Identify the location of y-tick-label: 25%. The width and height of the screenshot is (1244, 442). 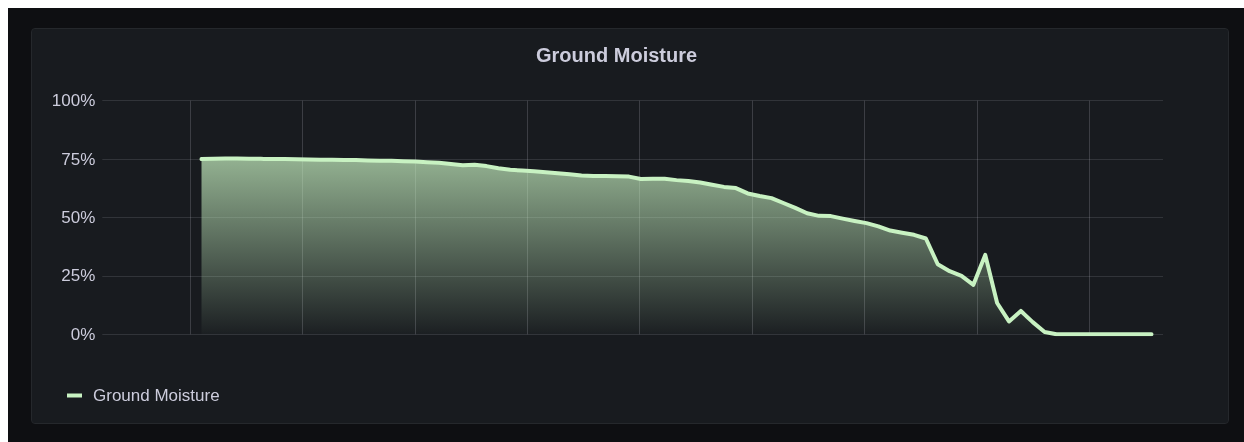
(78, 276).